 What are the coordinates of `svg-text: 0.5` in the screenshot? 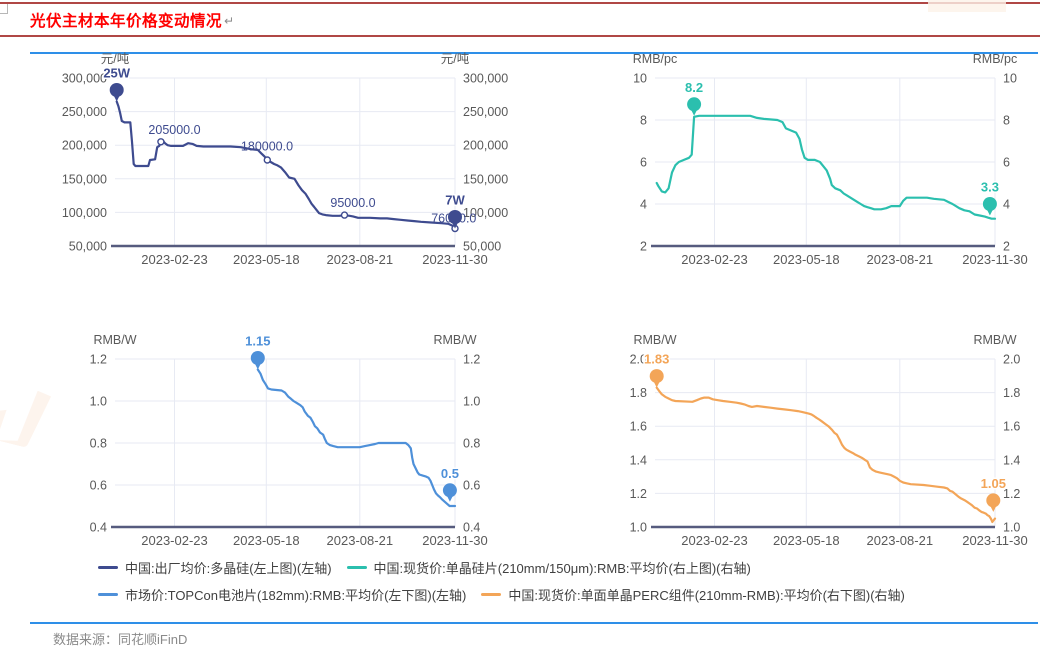 It's located at (450, 473).